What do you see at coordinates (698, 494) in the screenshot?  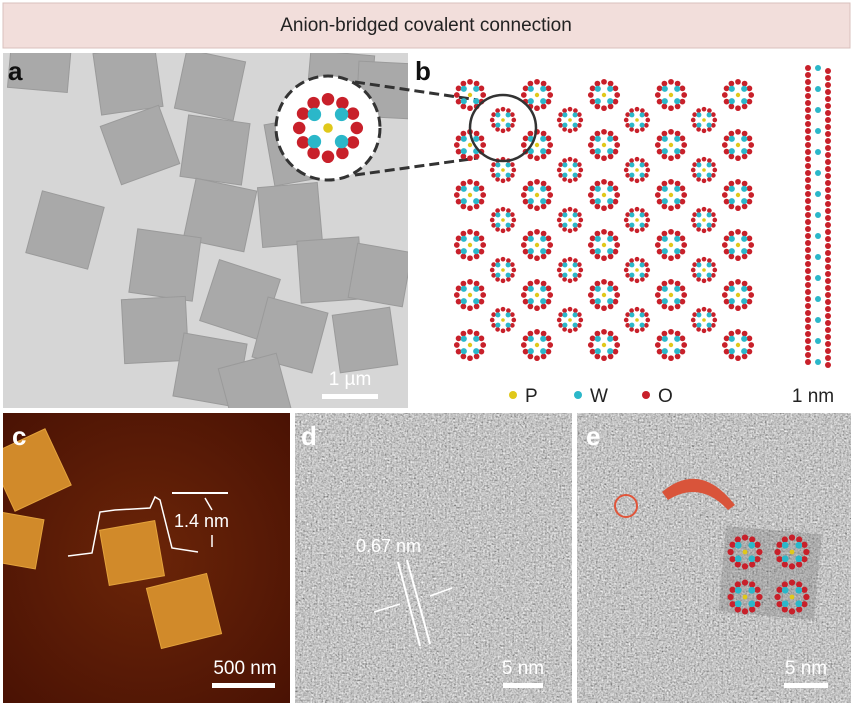 I see `curved-arrow` at bounding box center [698, 494].